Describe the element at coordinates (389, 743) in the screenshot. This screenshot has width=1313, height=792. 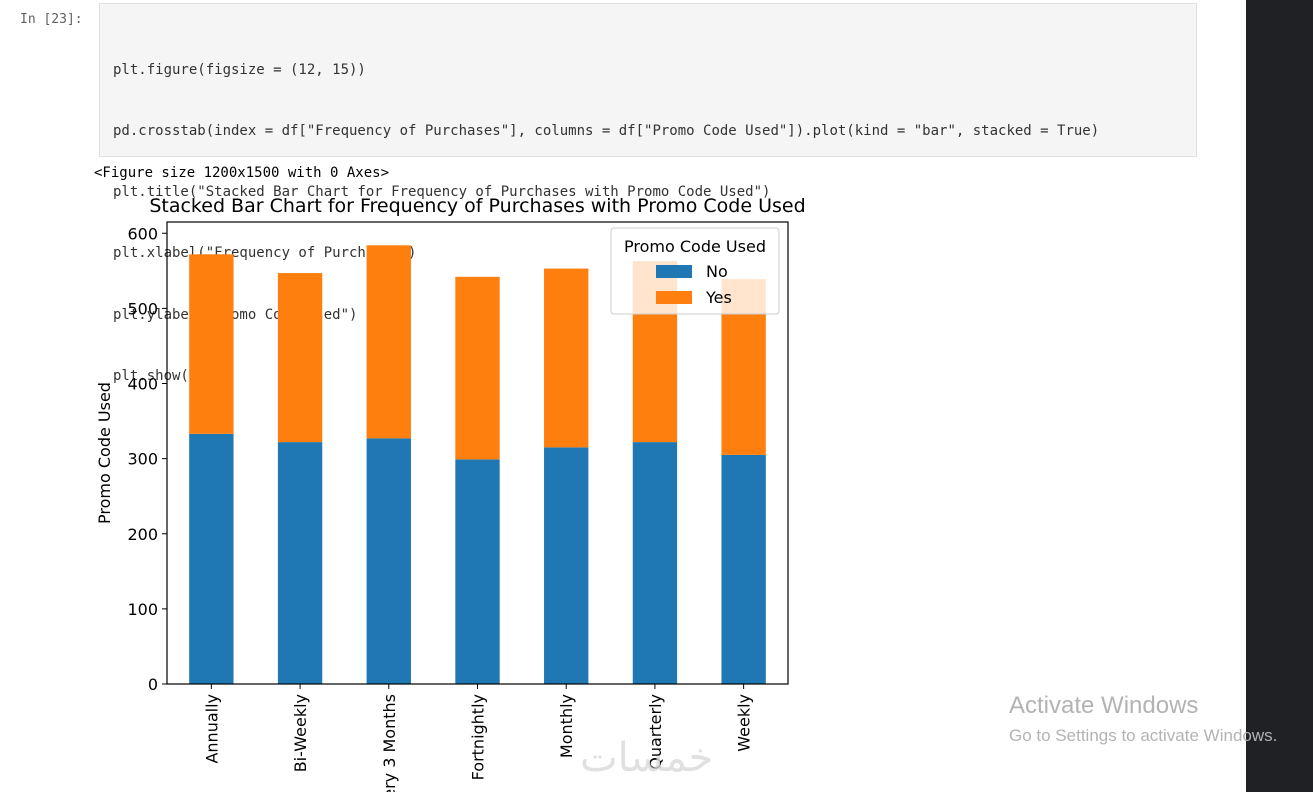
I see `x-tick-label: Every 3 Months` at that location.